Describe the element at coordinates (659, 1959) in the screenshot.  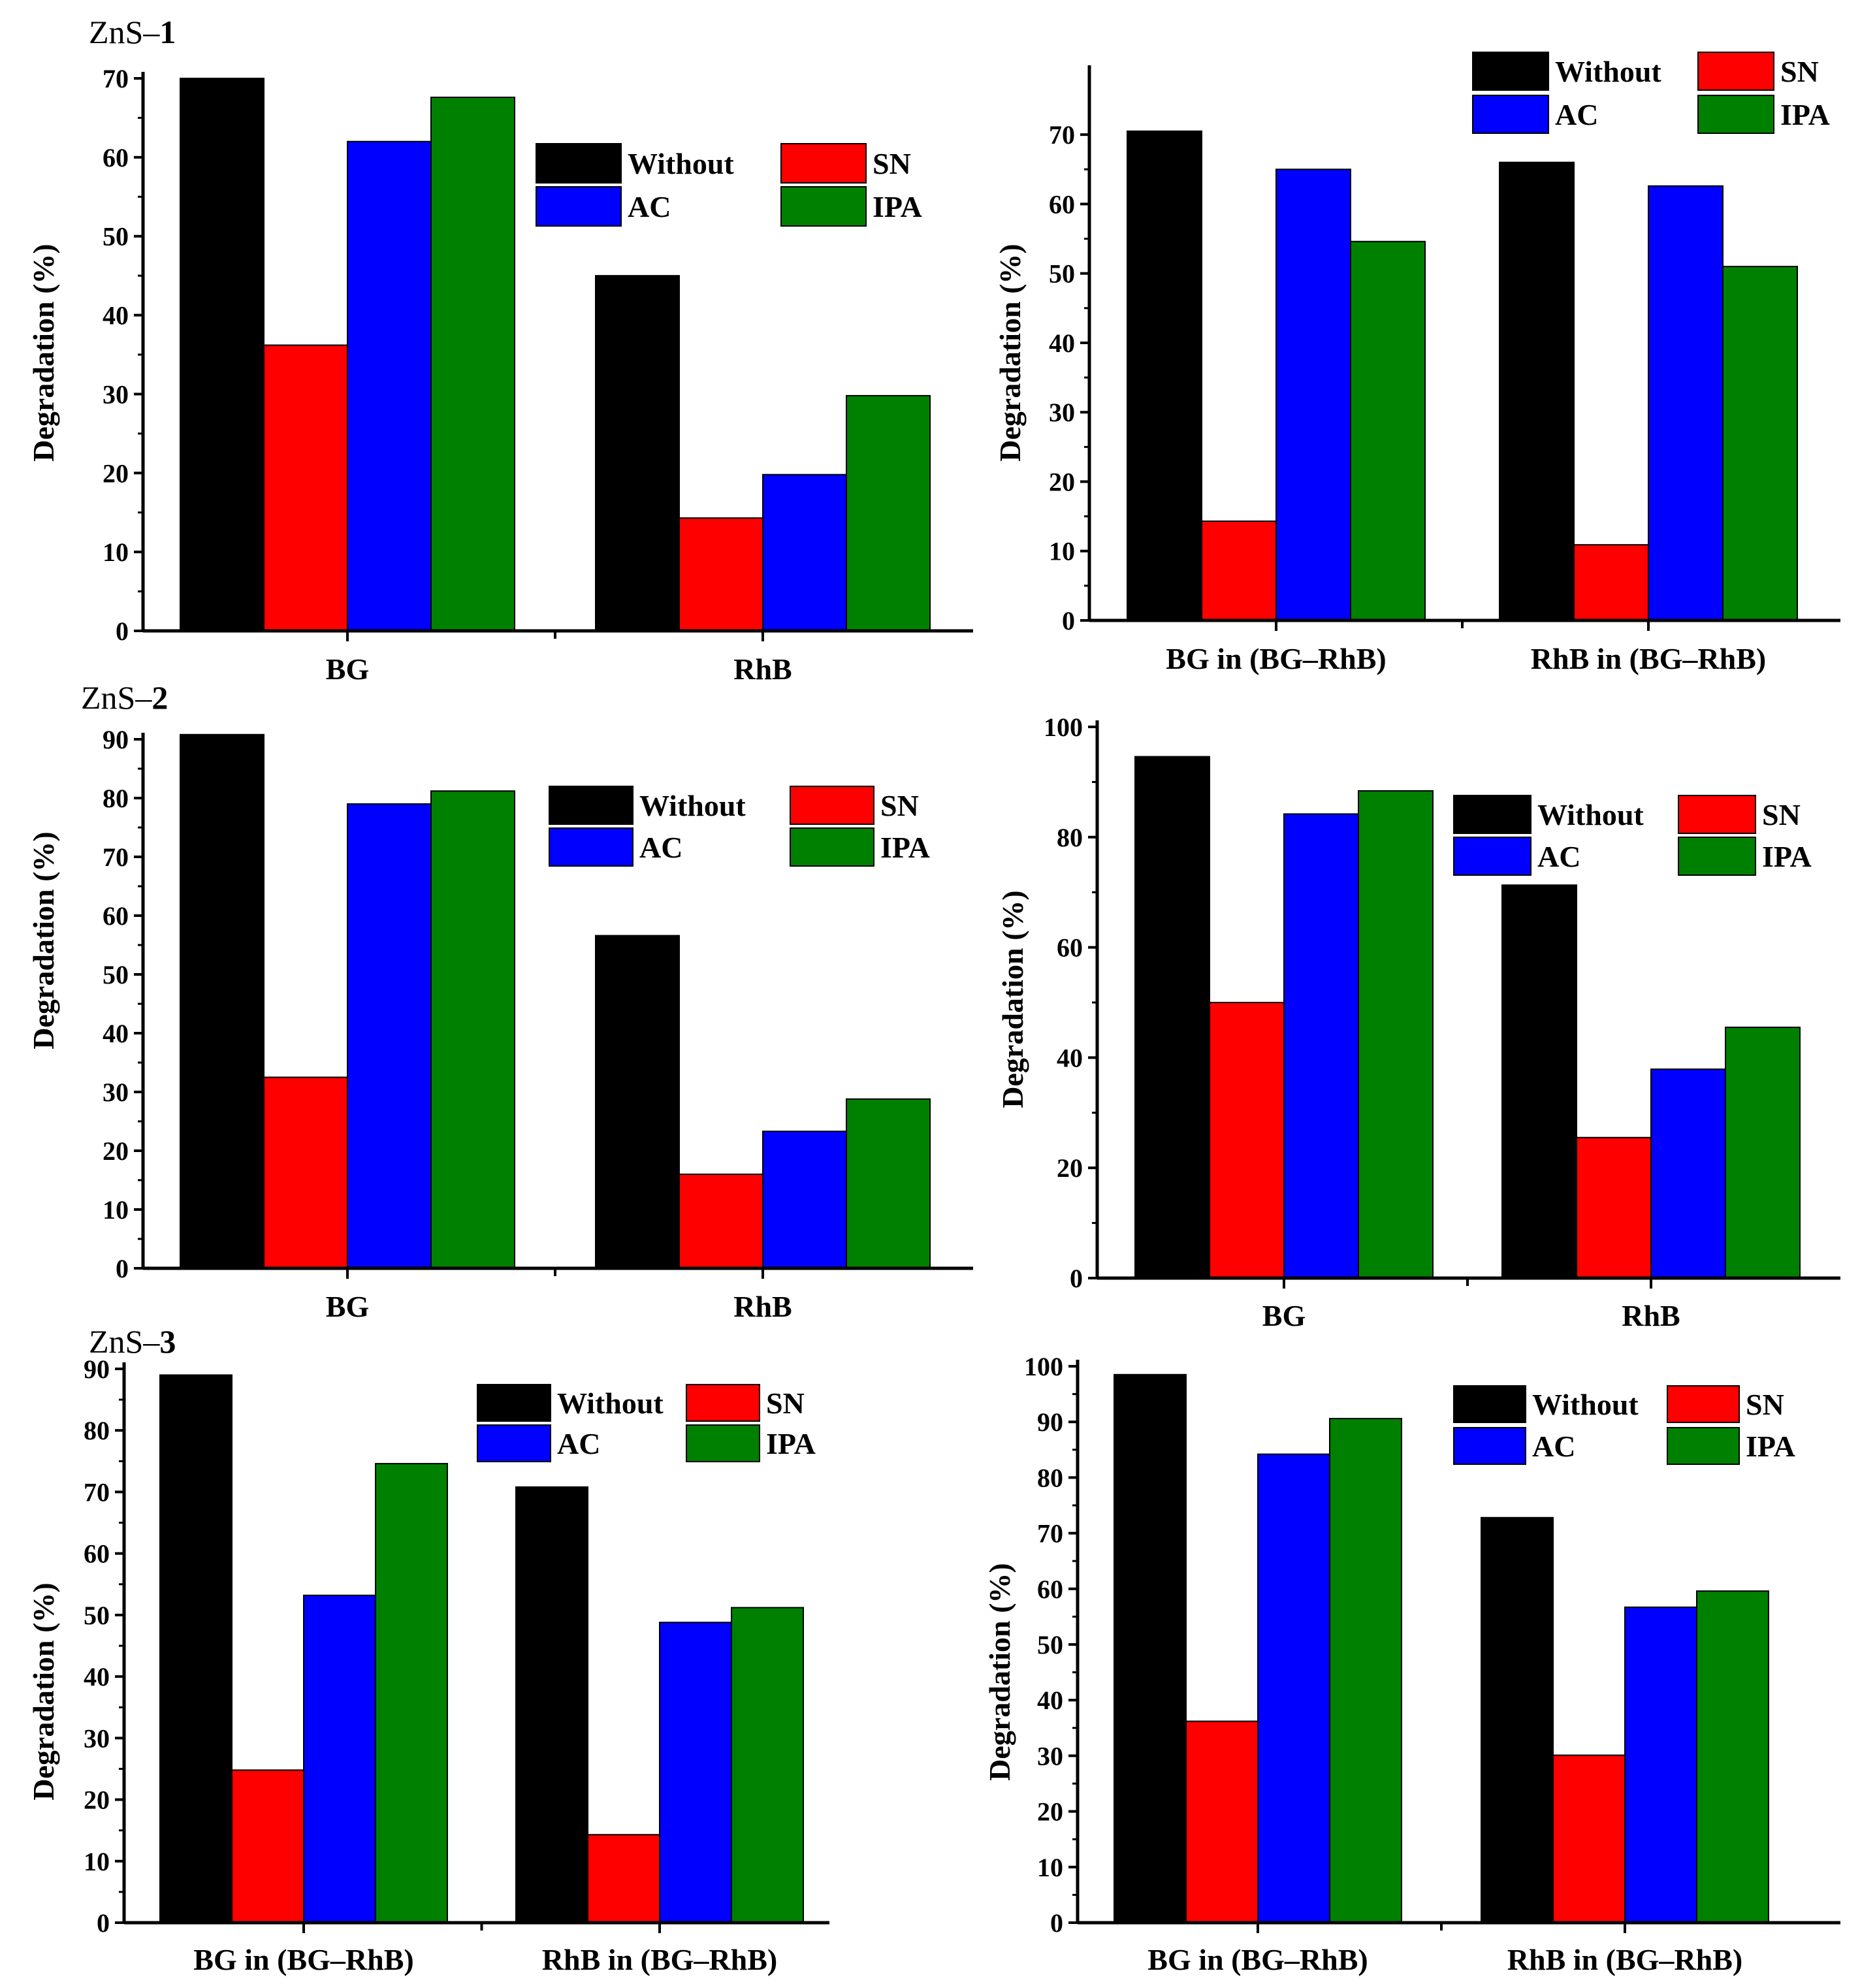
I see `x-tick-label: RhB in (BG–RhB)` at that location.